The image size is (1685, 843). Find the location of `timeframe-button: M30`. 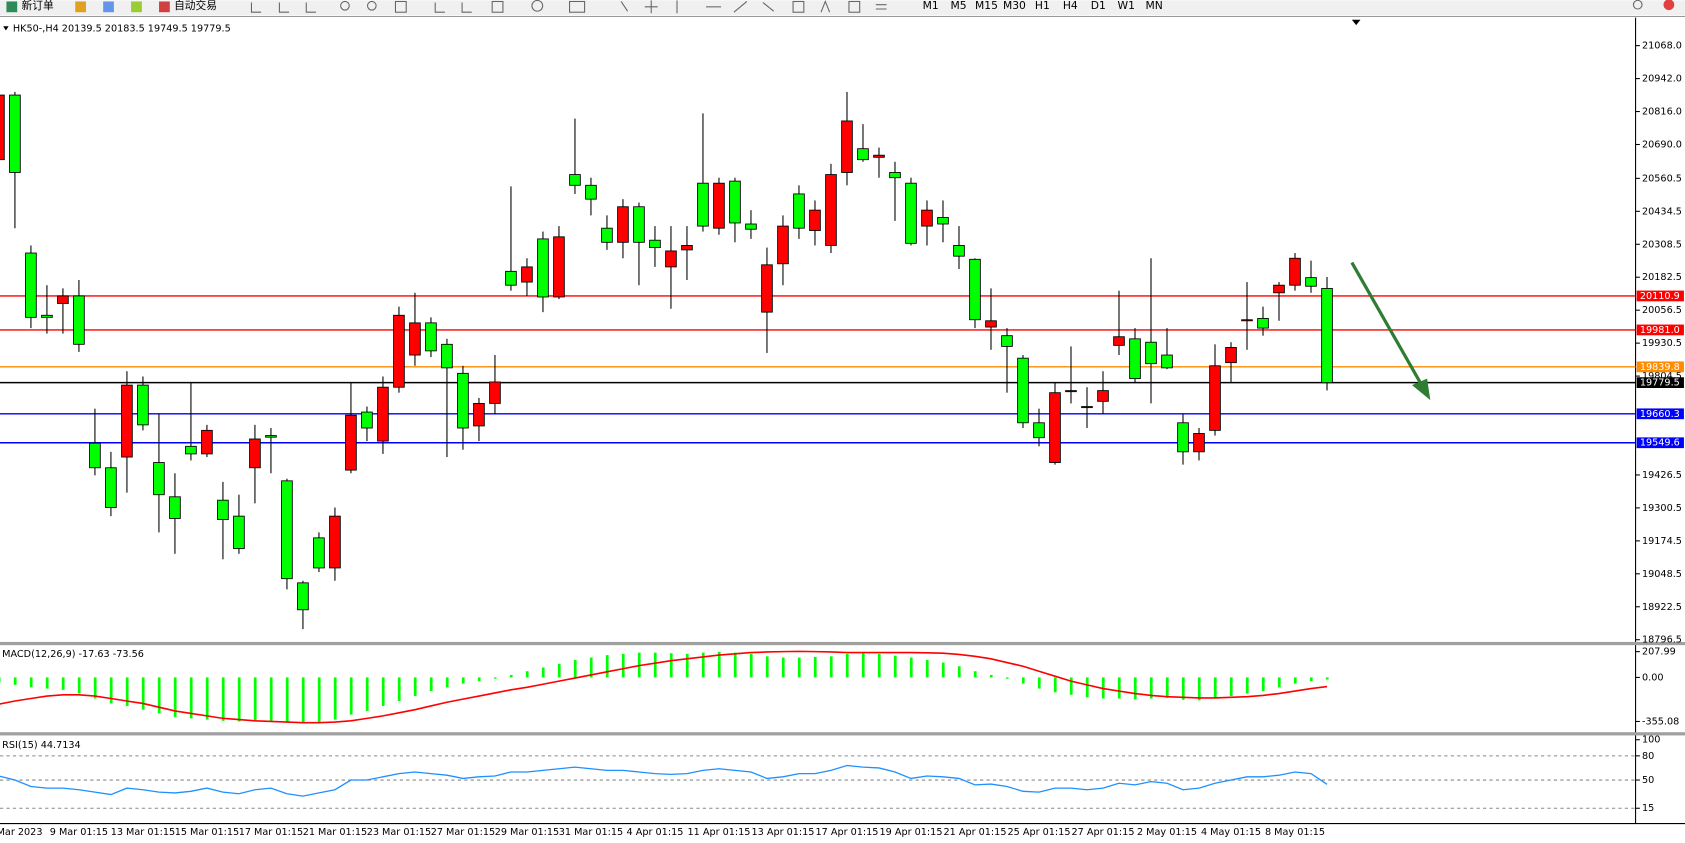

timeframe-button: M30 is located at coordinates (1014, 6).